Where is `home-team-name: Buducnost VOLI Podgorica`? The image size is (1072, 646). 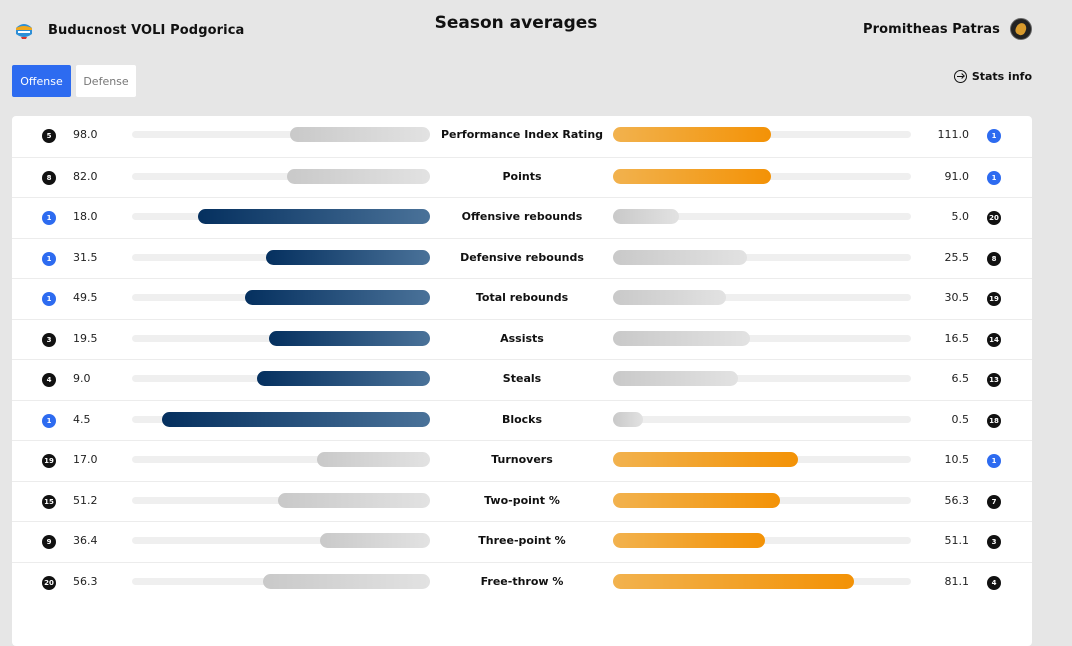
home-team-name: Buducnost VOLI Podgorica is located at coordinates (146, 30).